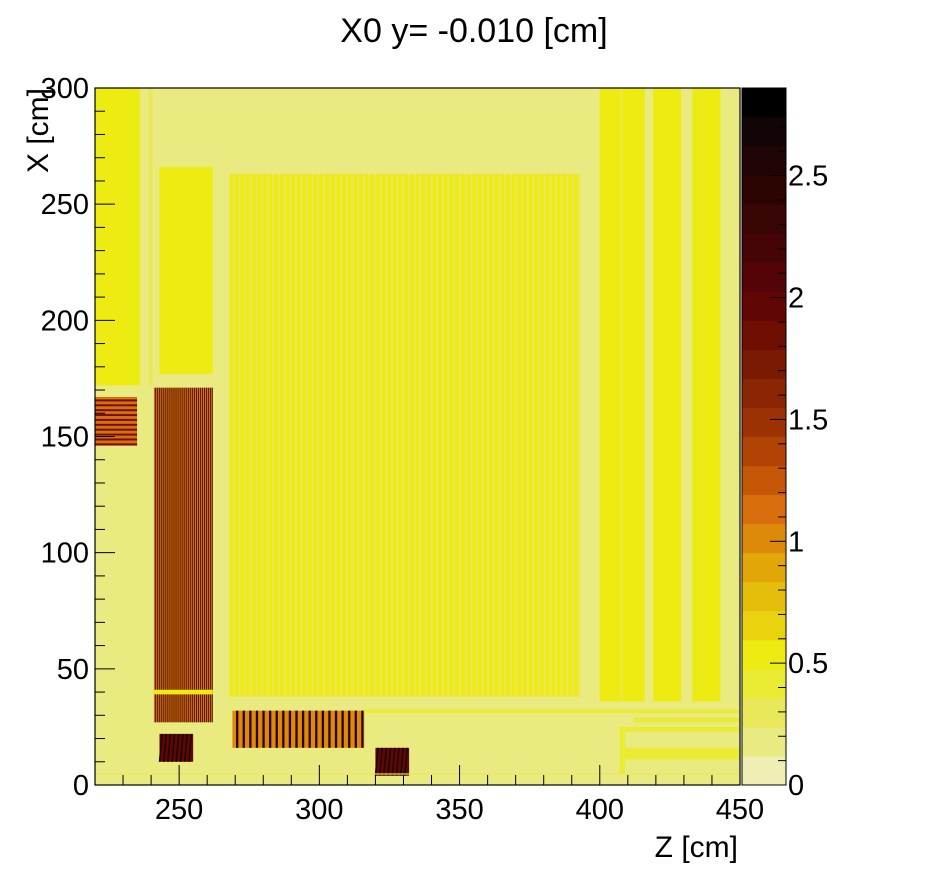 This screenshot has width=946, height=877. Describe the element at coordinates (740, 810) in the screenshot. I see `x-tick-label: 450` at that location.